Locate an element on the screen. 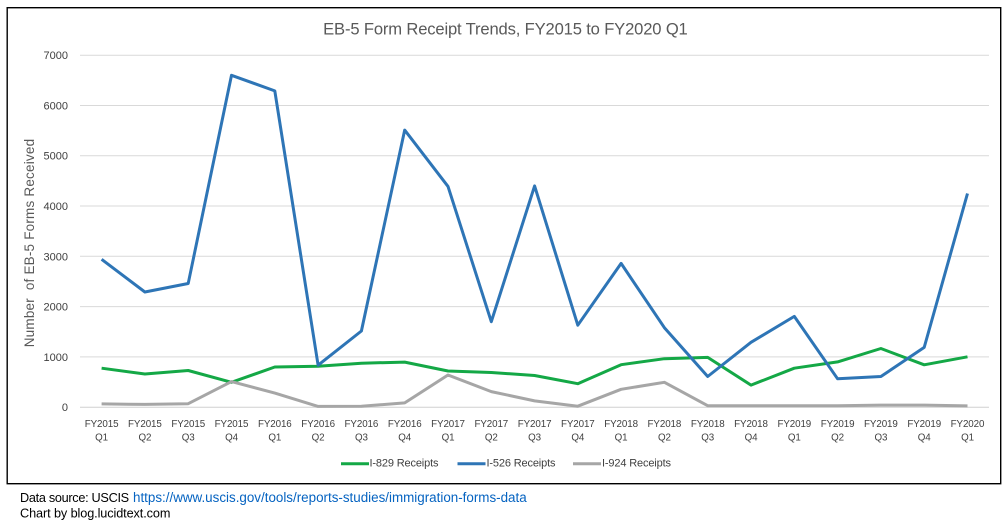 The image size is (1008, 531). svg-text: 4000 is located at coordinates (56, 207).